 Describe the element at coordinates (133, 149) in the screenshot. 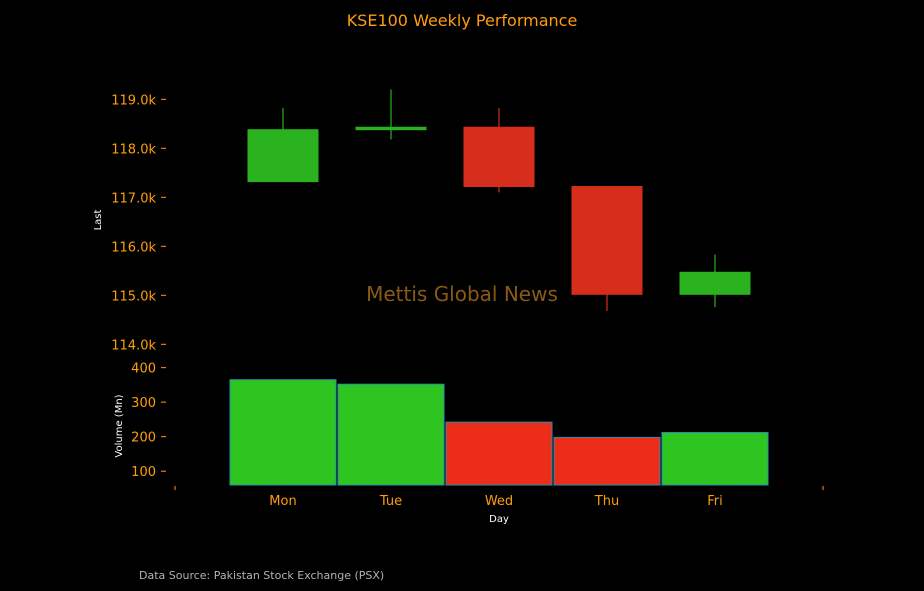

I see `price-tick-label: 118.0k` at that location.